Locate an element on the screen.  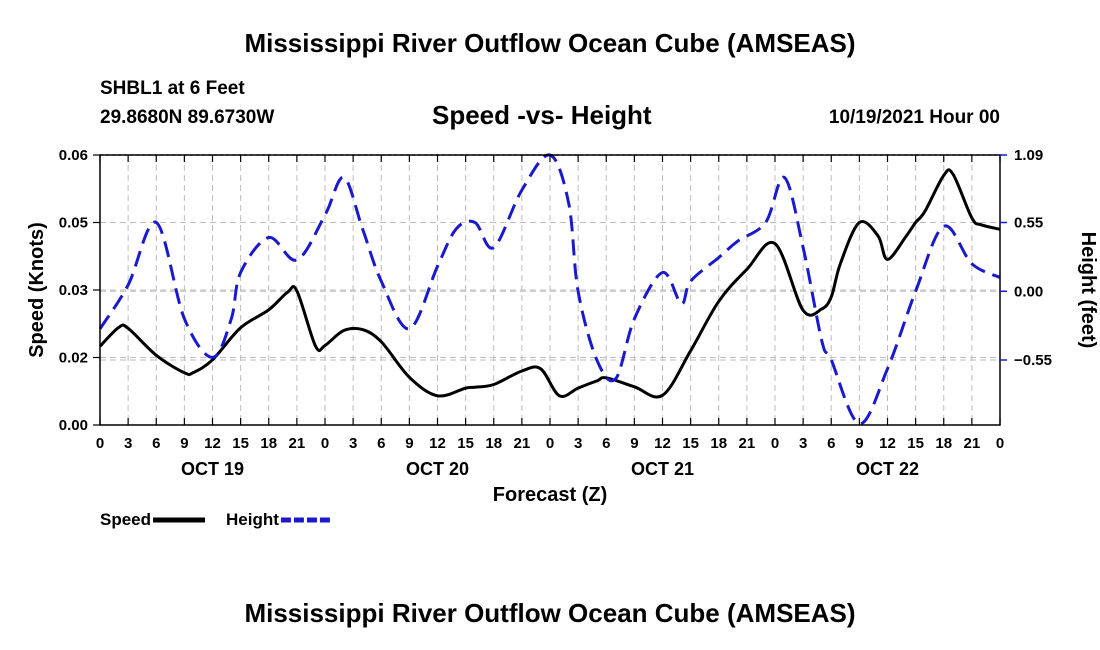
legend: Speed Height is located at coordinates (216, 519).